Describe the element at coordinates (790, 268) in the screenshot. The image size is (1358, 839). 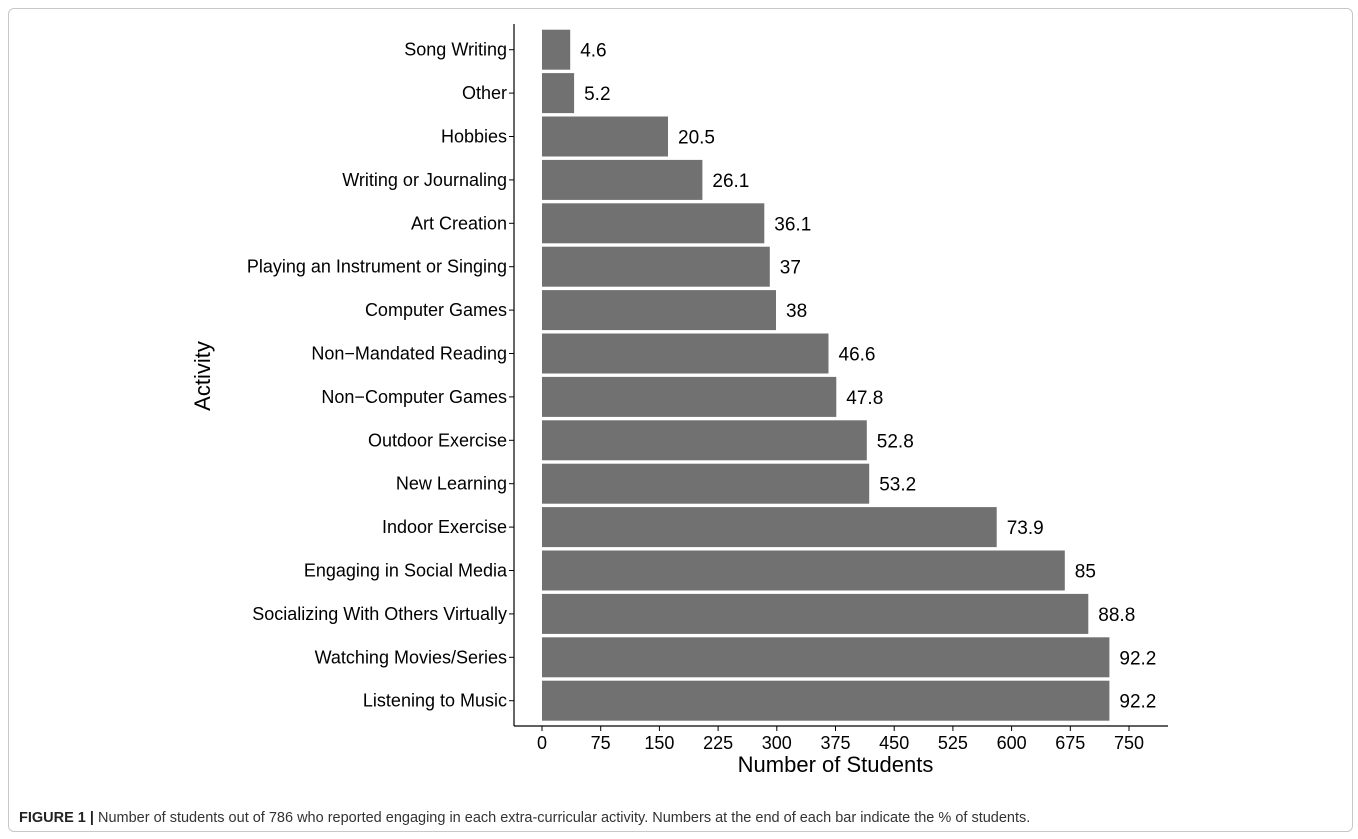
I see `data-label: 37` at that location.